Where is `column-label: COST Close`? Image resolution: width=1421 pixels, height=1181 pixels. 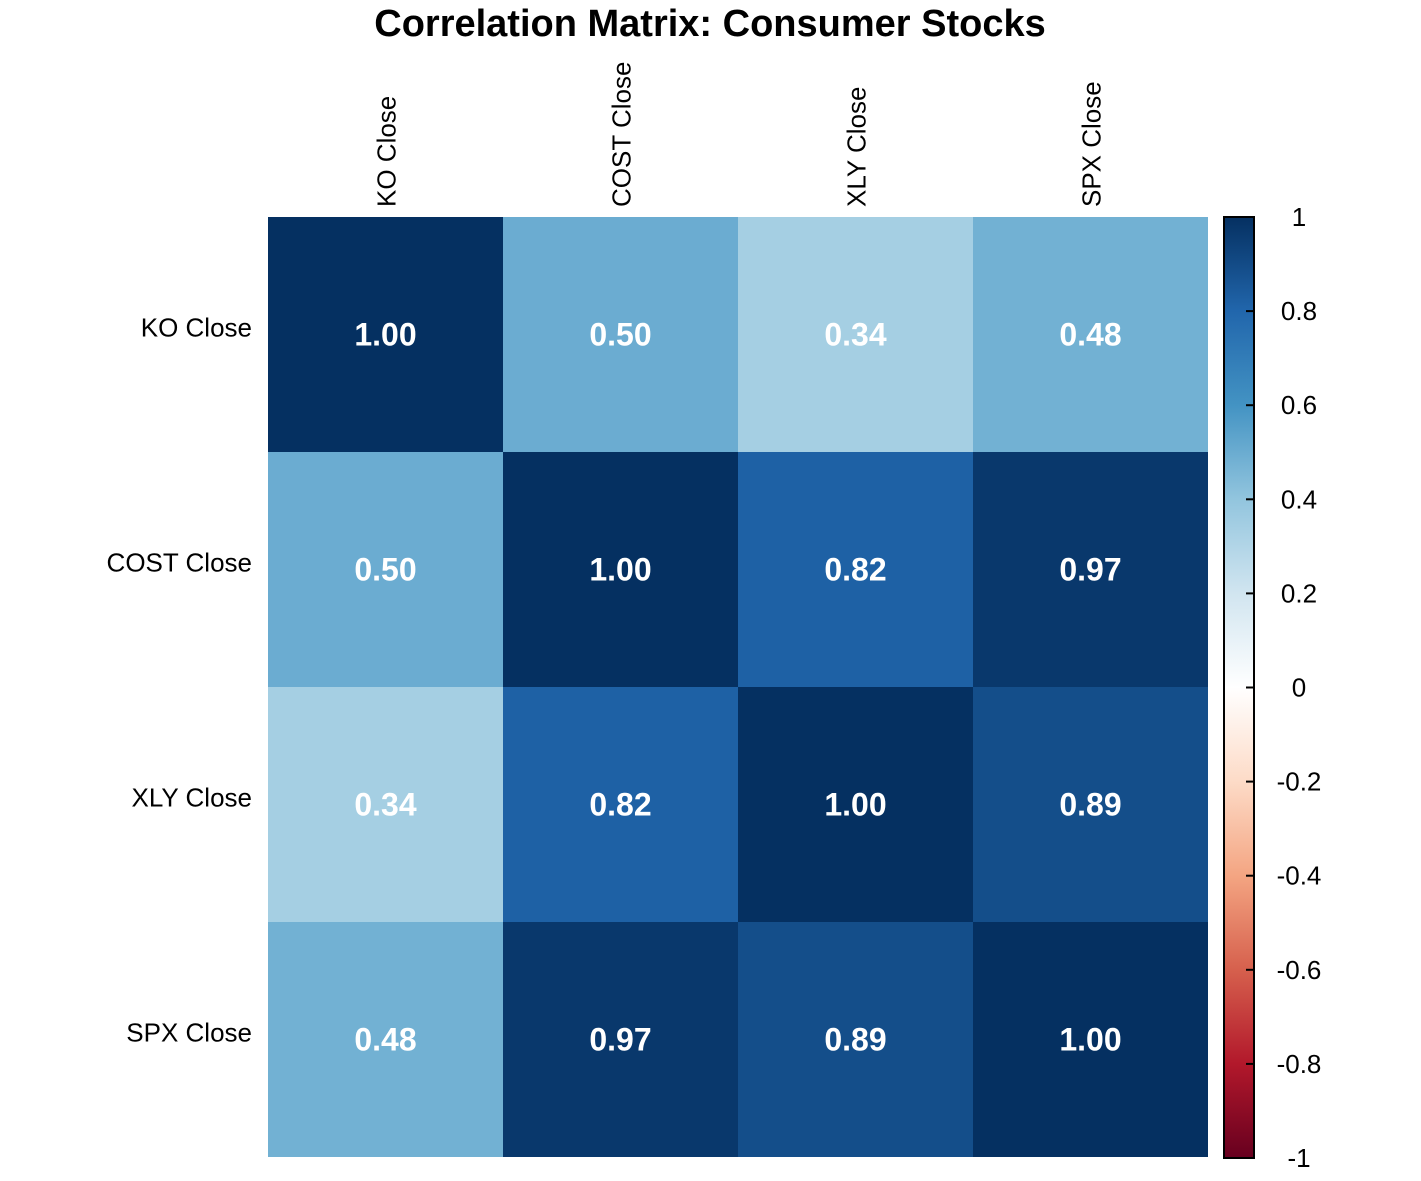
column-label: COST Close is located at coordinates (622, 134).